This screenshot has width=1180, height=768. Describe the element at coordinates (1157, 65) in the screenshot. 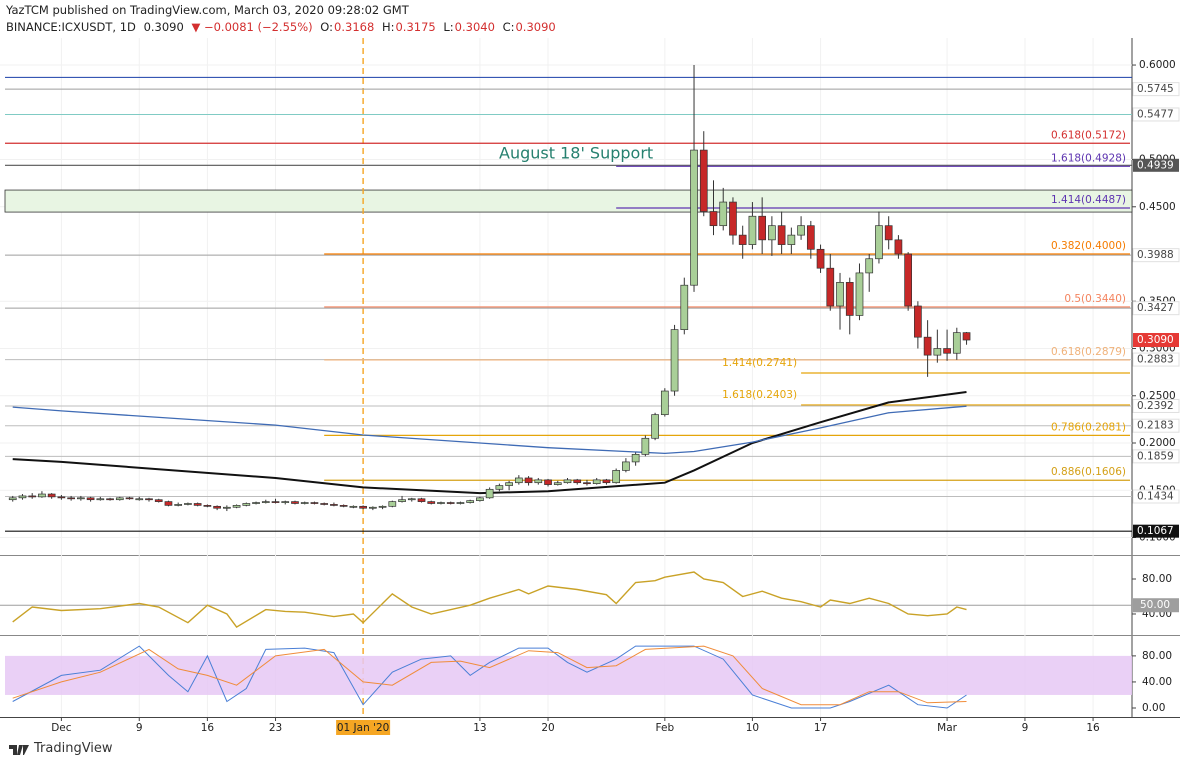

I see `y-tick-label: 0.6000` at that location.